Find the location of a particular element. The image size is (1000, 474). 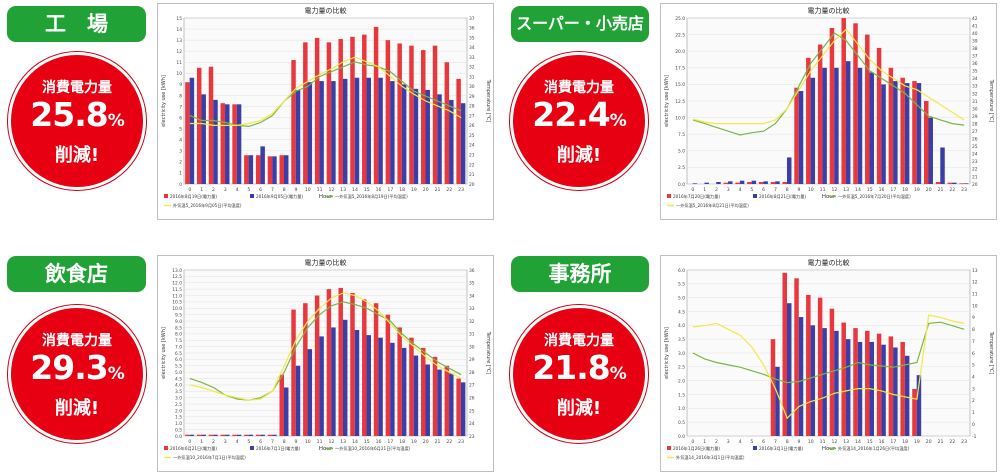

x-tick-label: 16 is located at coordinates (379, 190).